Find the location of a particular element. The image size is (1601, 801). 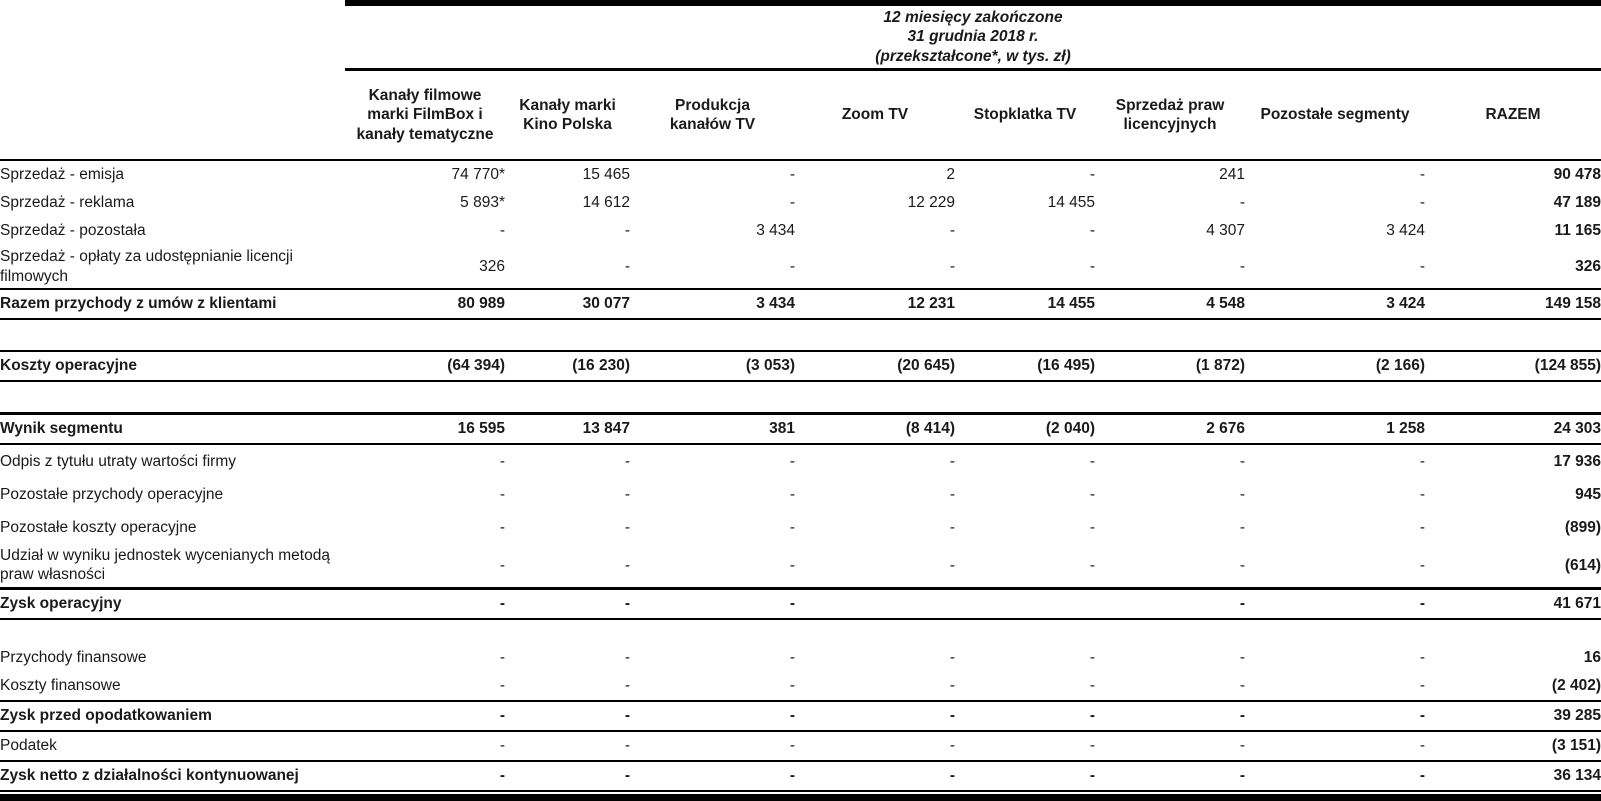

value-cell is located at coordinates (1025, 603).